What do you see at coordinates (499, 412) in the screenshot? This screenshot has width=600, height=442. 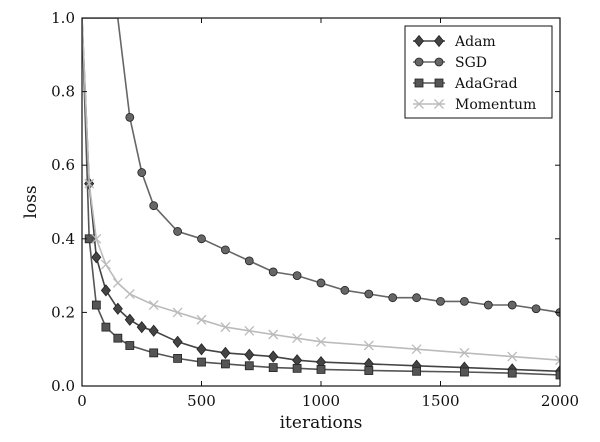 I see `watermark-text: 知乎 @Phoenix Studio` at bounding box center [499, 412].